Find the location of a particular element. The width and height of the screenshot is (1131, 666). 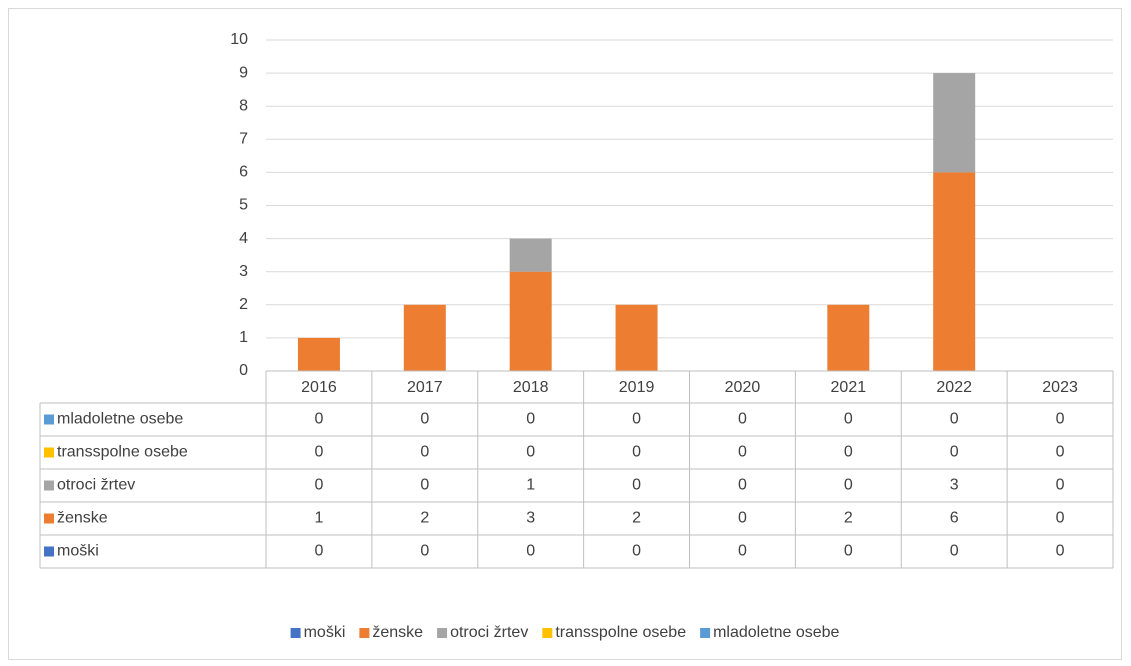

y-tick-label: 1 is located at coordinates (243, 337).